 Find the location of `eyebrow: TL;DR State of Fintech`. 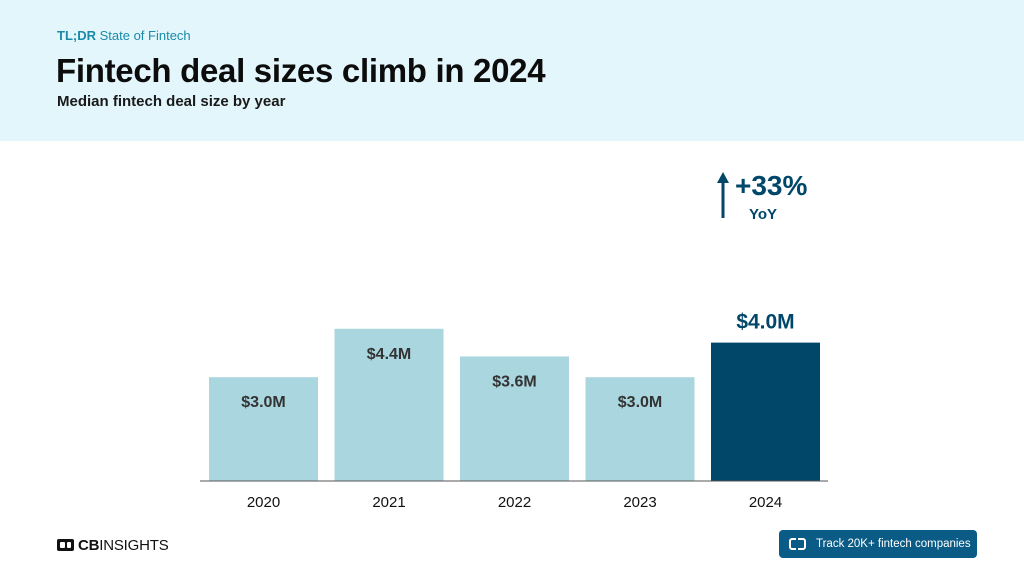

eyebrow: TL;DR State of Fintech is located at coordinates (124, 35).